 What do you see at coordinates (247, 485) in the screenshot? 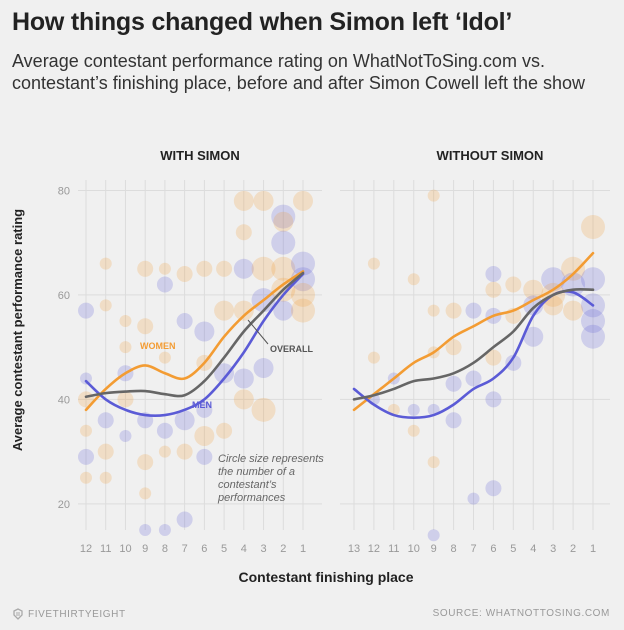
I see `annotation-line: contestant’s` at bounding box center [247, 485].